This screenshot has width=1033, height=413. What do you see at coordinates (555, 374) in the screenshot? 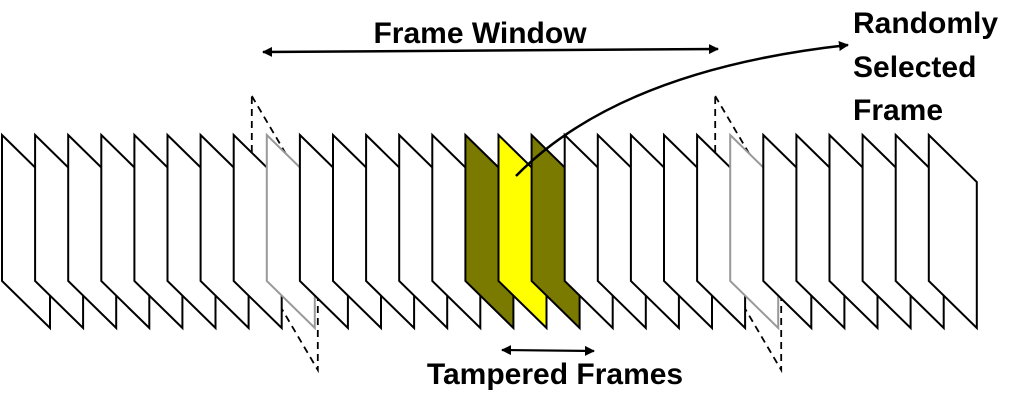
I see `tampered-frames-label: Tampered Frames` at bounding box center [555, 374].